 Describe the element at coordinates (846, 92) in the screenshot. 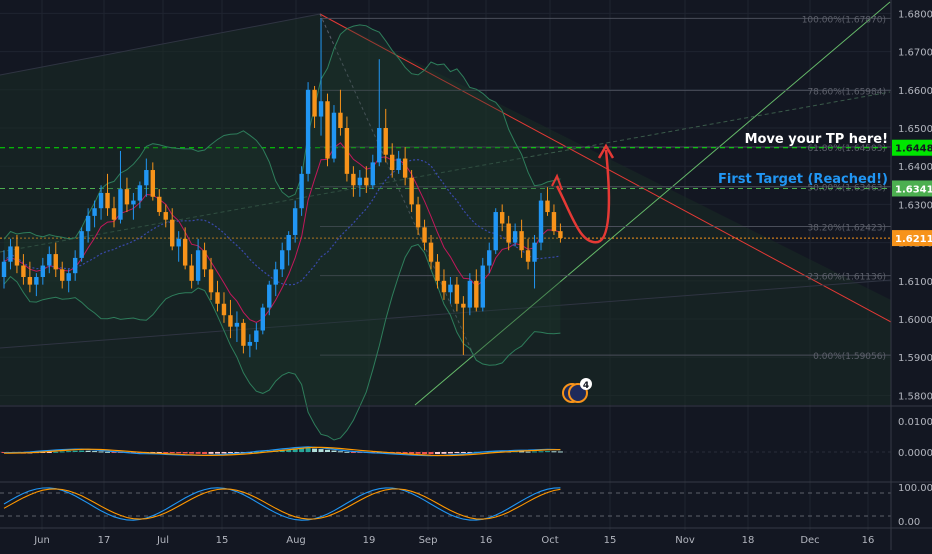

I see `fib-level-label: 78.60%(1.65984)` at that location.